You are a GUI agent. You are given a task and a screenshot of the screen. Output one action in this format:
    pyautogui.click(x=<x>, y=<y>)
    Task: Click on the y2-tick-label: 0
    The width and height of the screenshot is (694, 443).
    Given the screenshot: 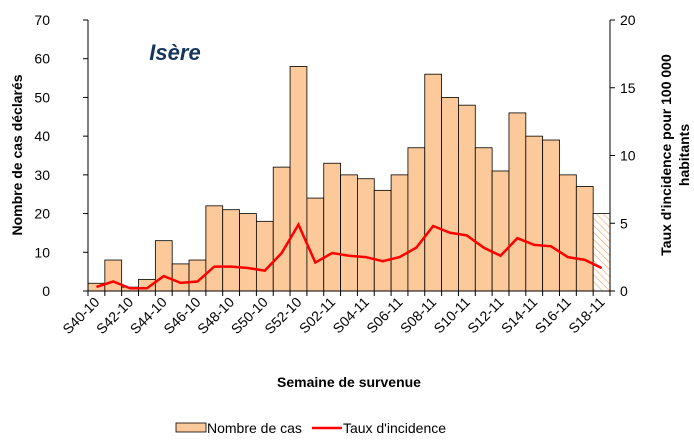 What is the action you would take?
    pyautogui.click(x=624, y=291)
    